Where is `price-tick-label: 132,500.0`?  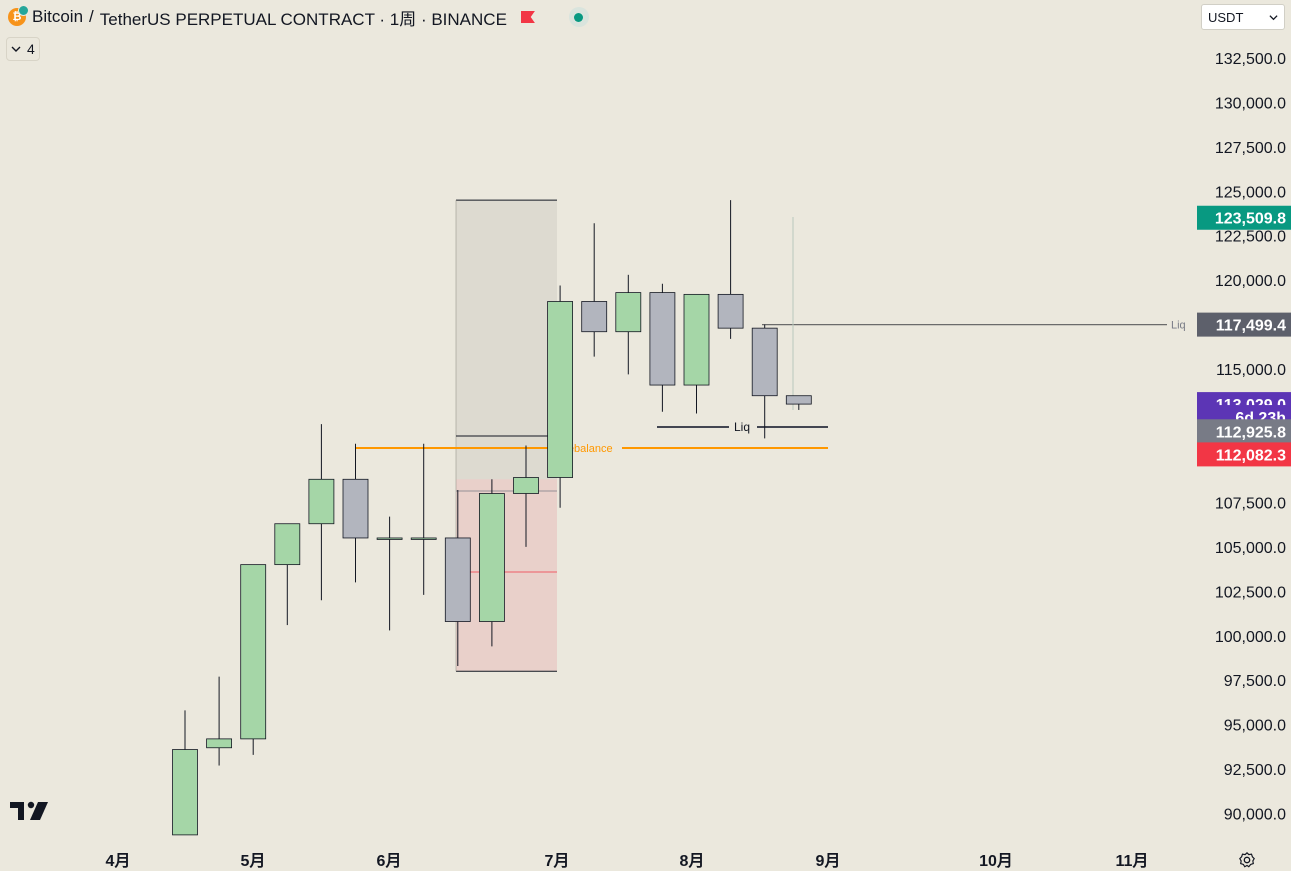 price-tick-label: 132,500.0 is located at coordinates (1250, 59).